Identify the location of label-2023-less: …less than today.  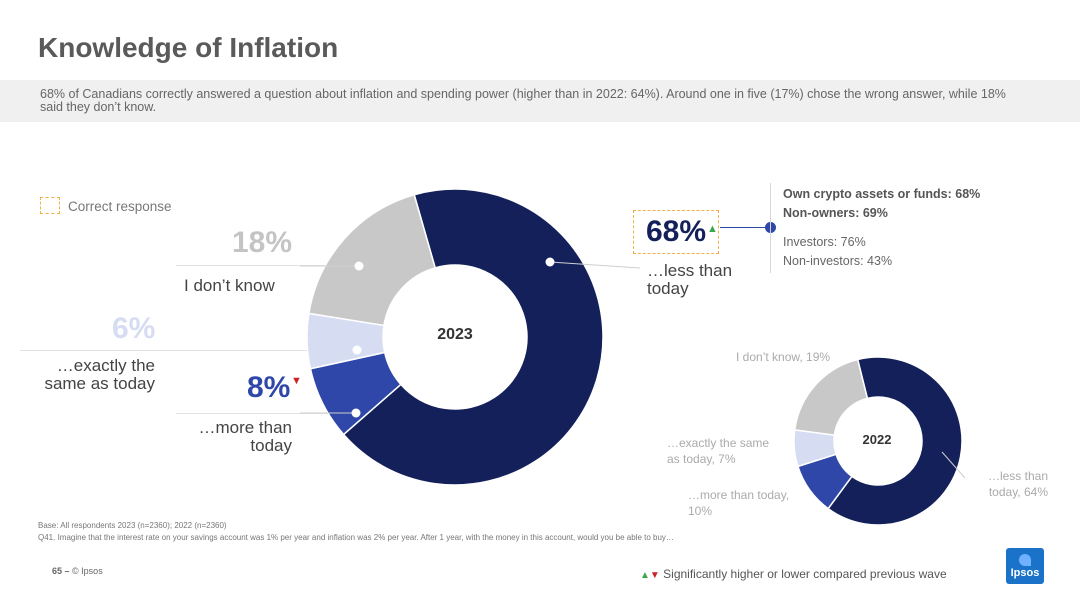
(689, 280).